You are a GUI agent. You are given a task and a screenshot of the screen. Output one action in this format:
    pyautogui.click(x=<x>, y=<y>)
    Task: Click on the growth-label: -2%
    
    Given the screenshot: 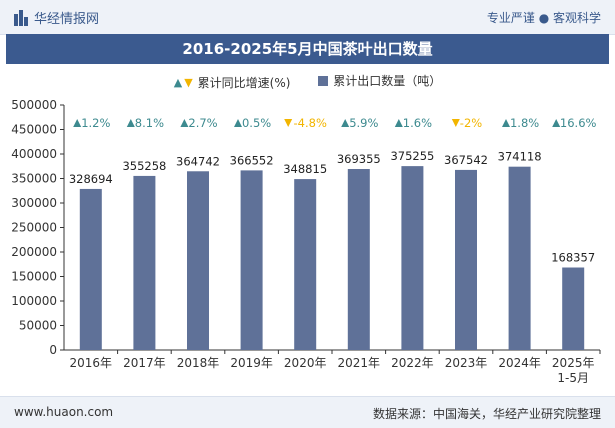 What is the action you would take?
    pyautogui.click(x=471, y=123)
    